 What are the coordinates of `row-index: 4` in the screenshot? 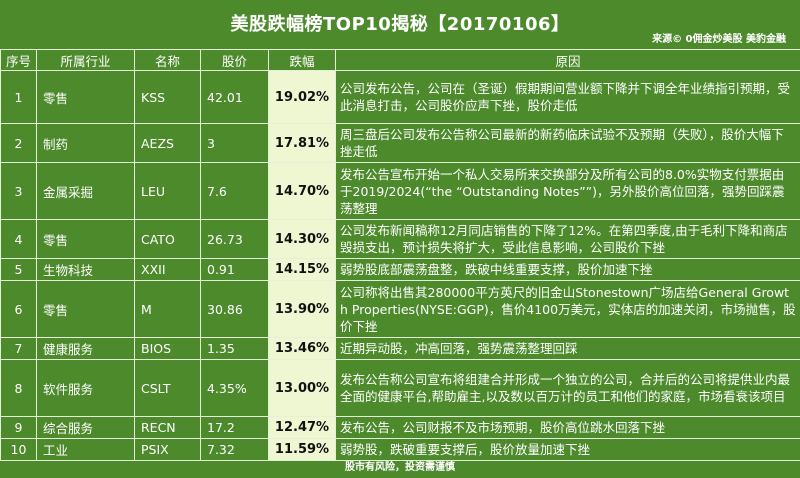 It's located at (18, 239).